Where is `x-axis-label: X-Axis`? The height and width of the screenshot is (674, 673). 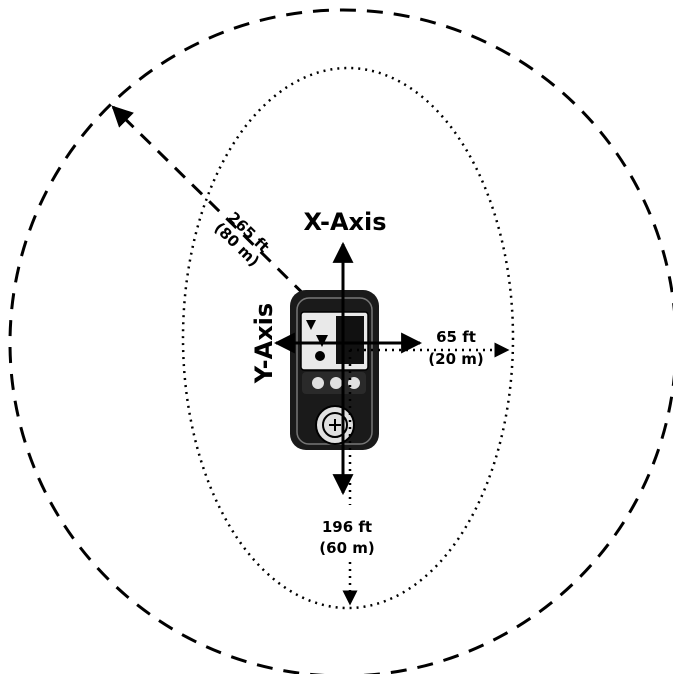 x-axis-label: X-Axis is located at coordinates (344, 222).